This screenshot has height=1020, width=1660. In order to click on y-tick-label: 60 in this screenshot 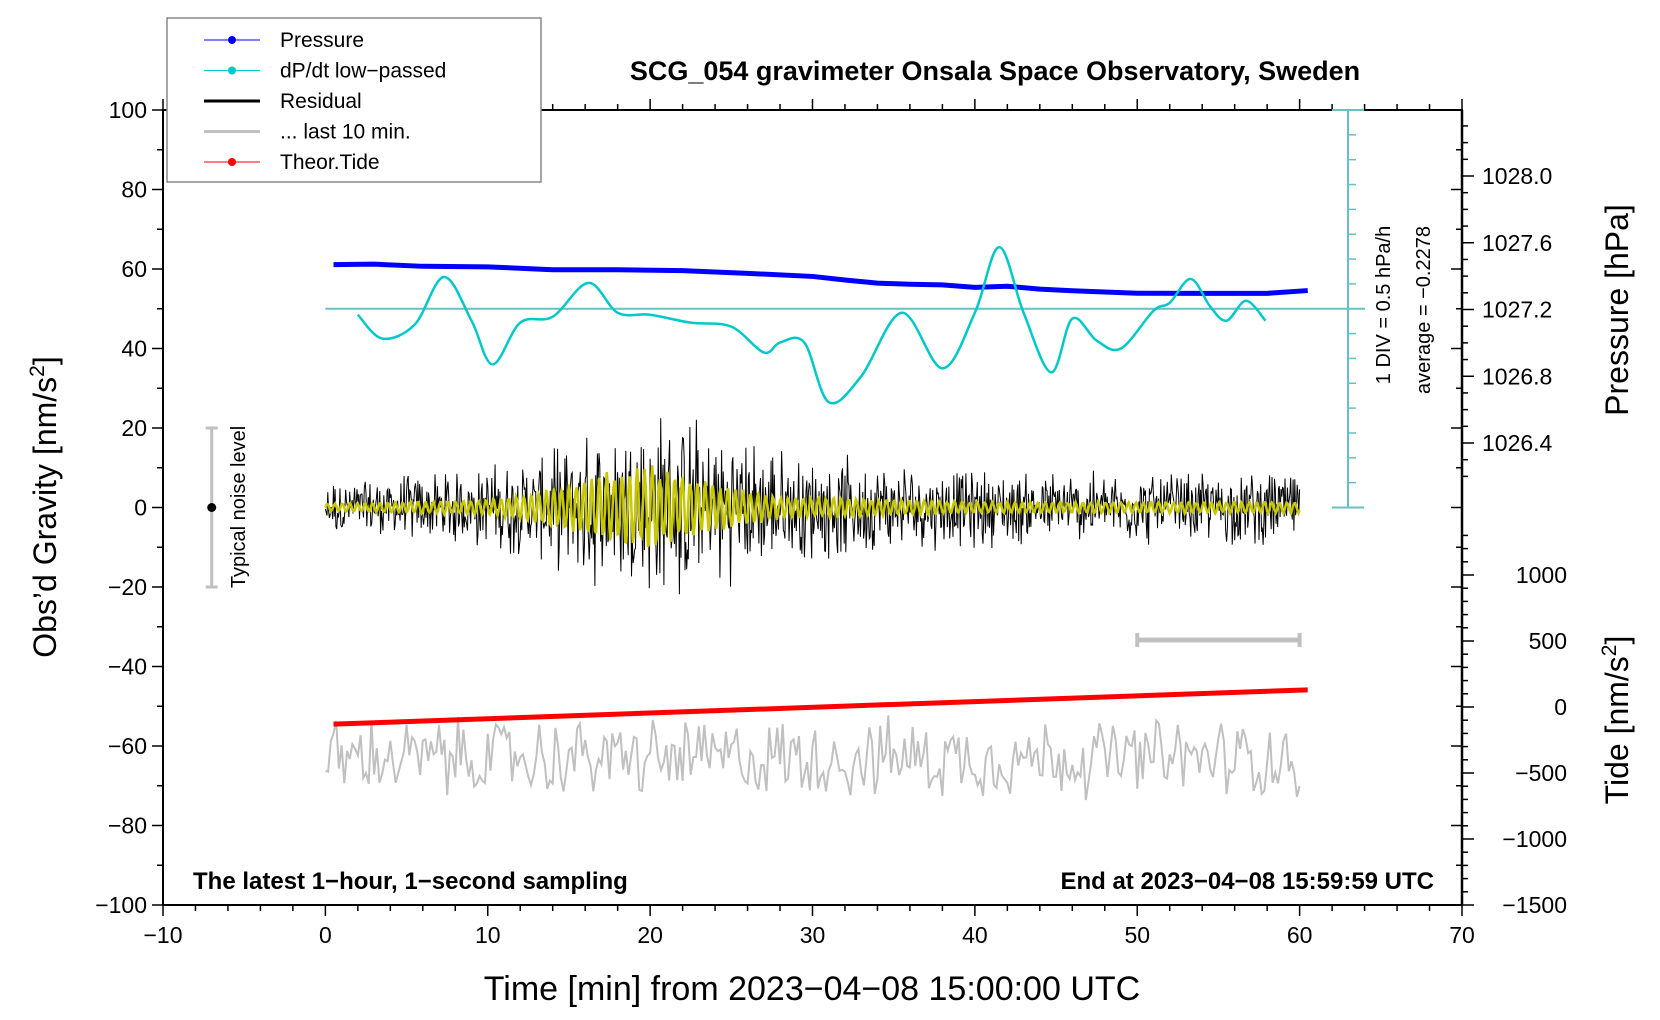, I will do `click(134, 269)`.